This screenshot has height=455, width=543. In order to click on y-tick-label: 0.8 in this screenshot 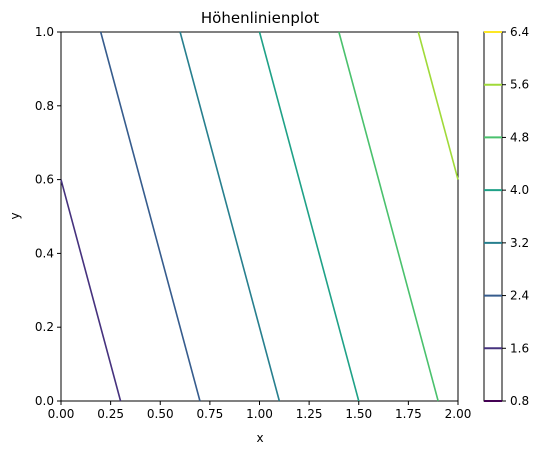, I will do `click(44, 106)`.